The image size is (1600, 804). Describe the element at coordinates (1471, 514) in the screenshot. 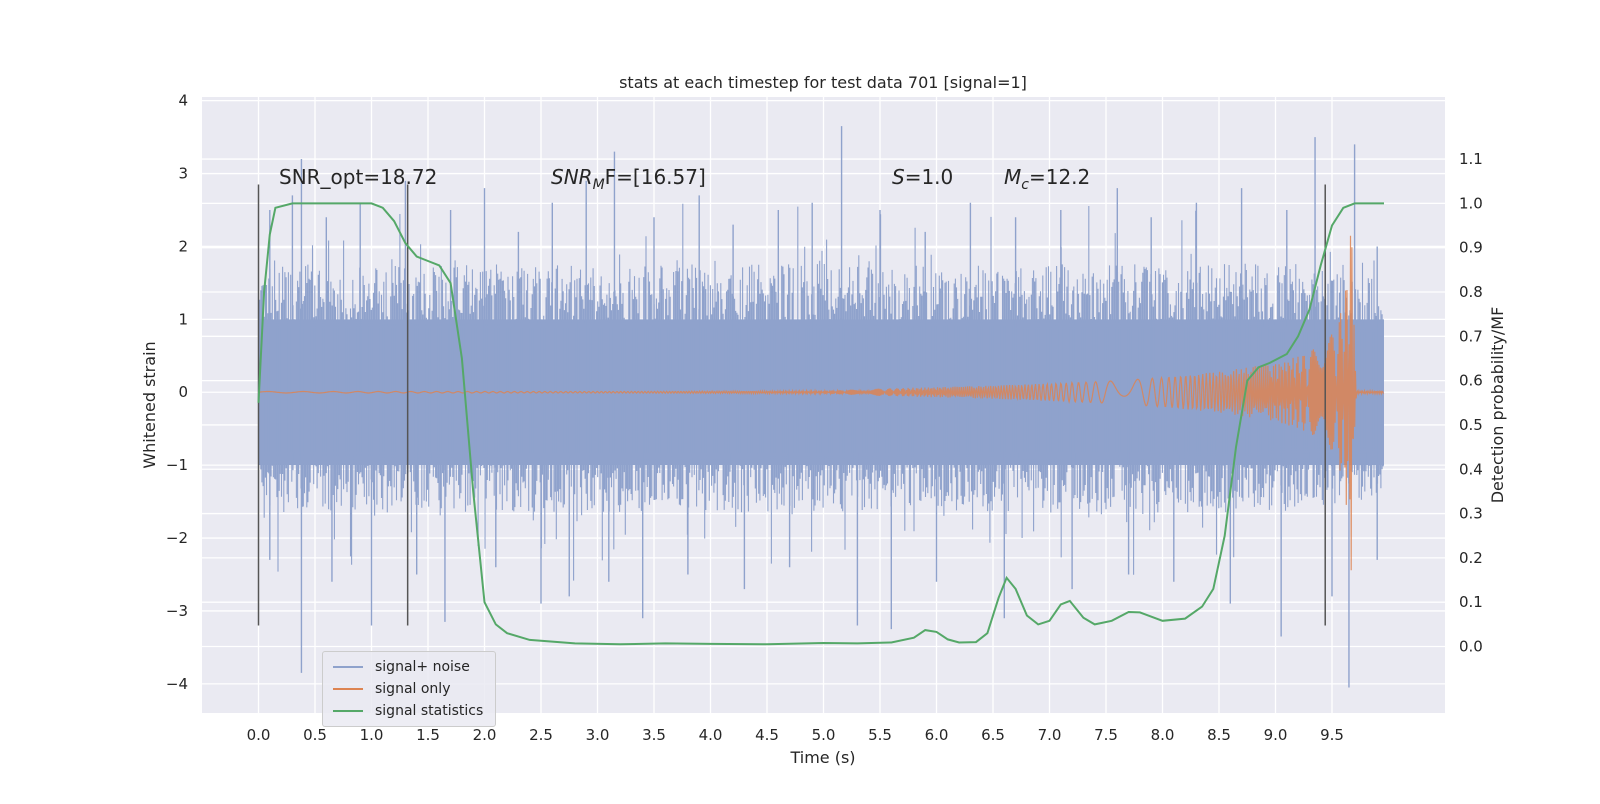

I see `y2-tick-label: 0.3` at that location.